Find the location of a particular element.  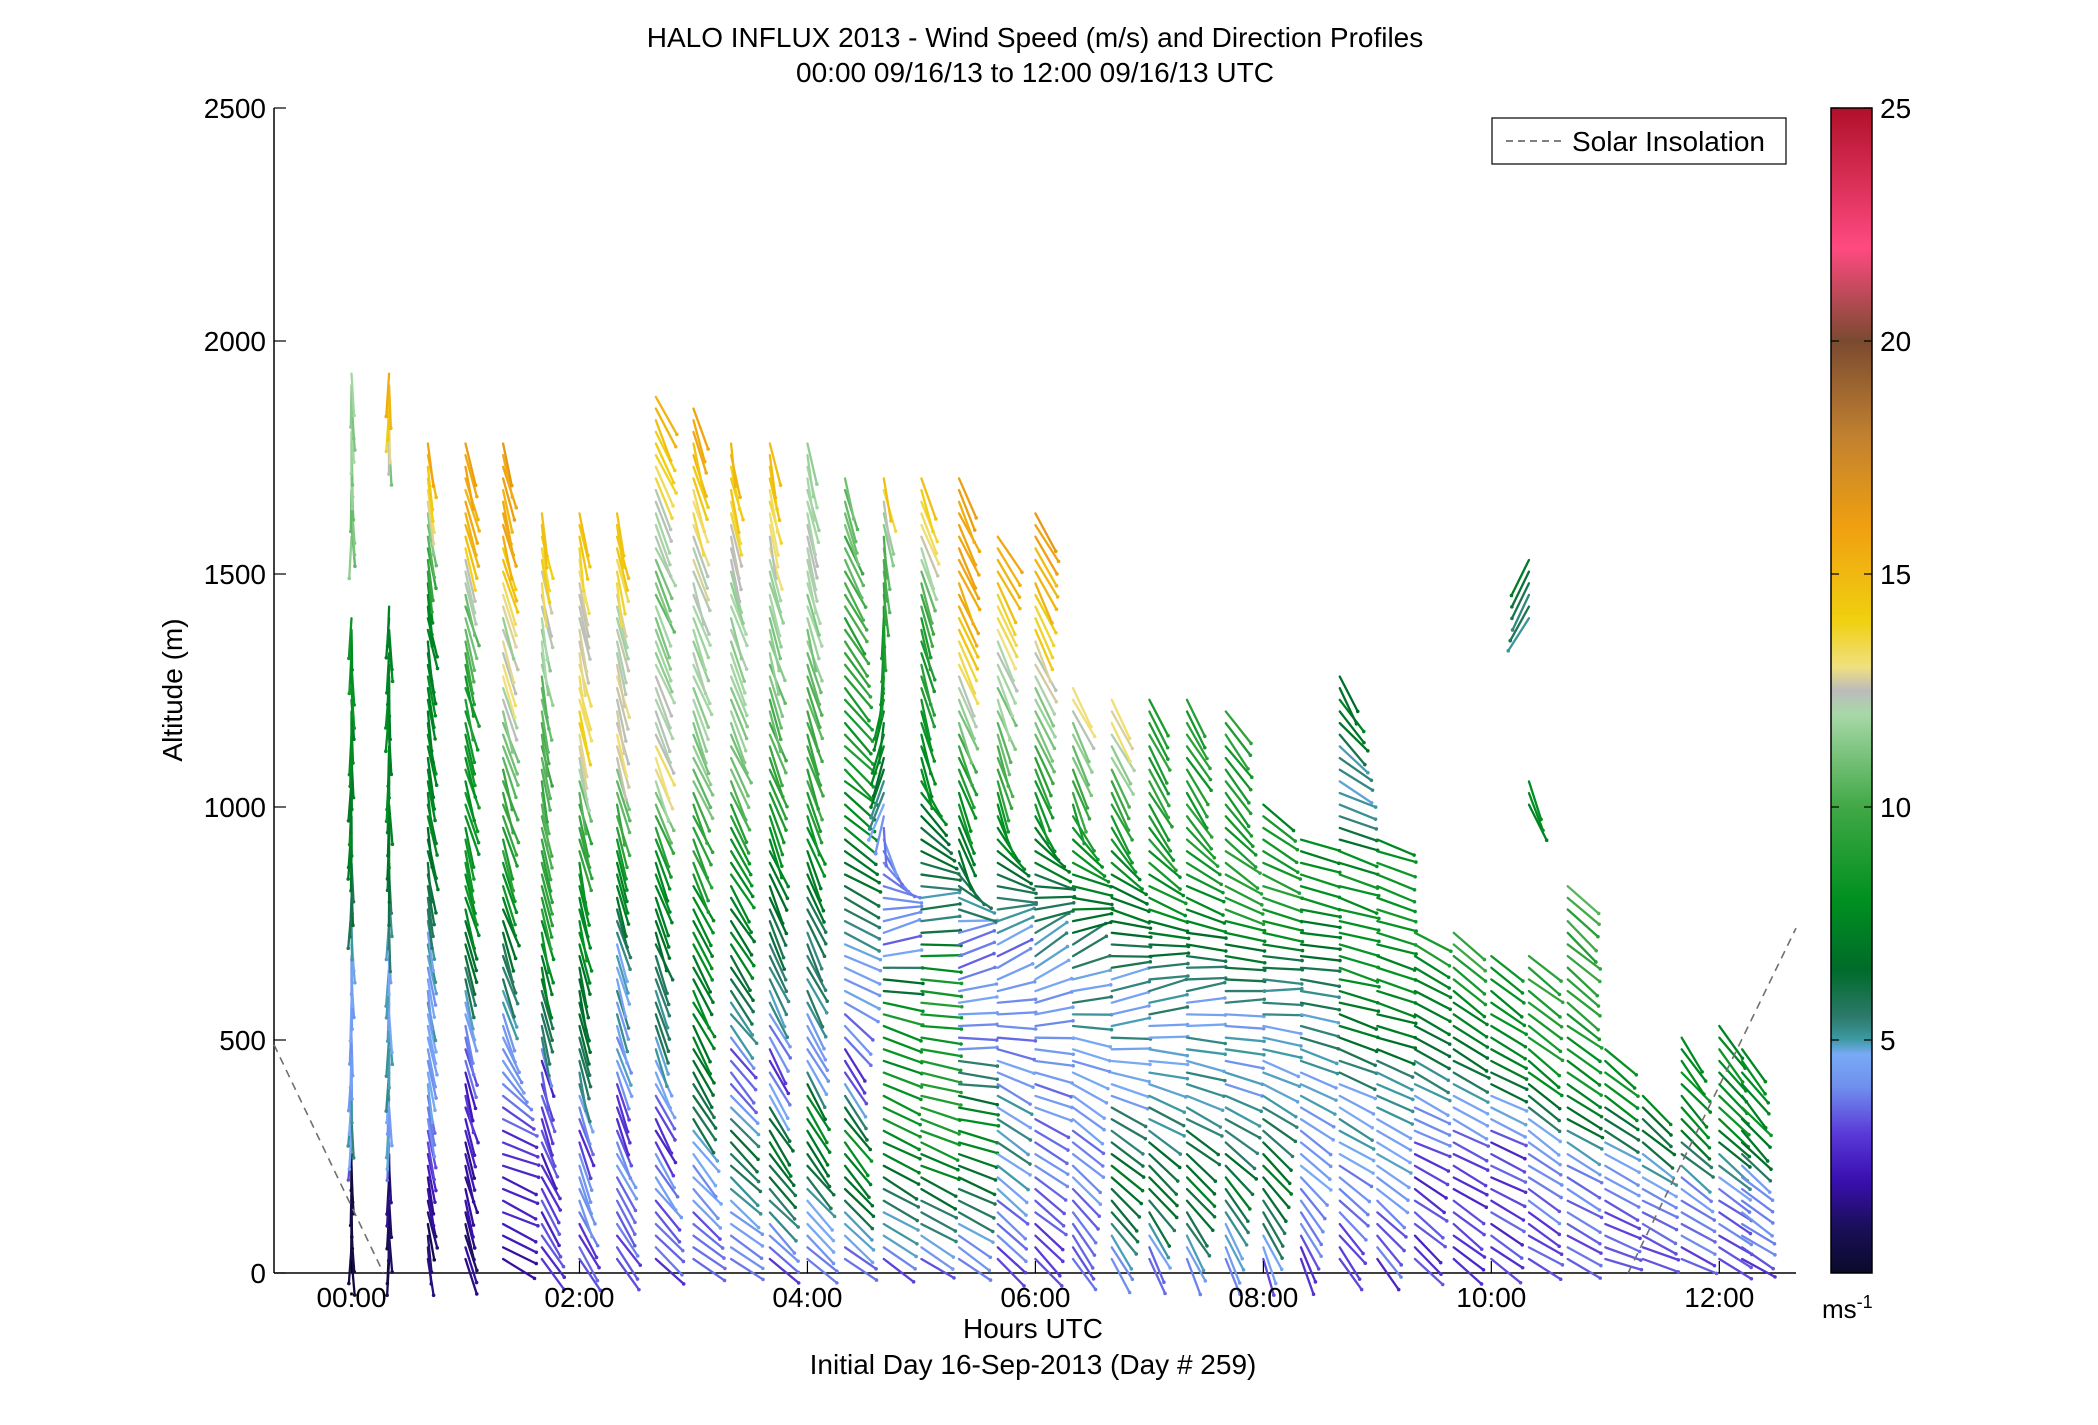

x-tick-label: 10:00 is located at coordinates (1491, 1297).